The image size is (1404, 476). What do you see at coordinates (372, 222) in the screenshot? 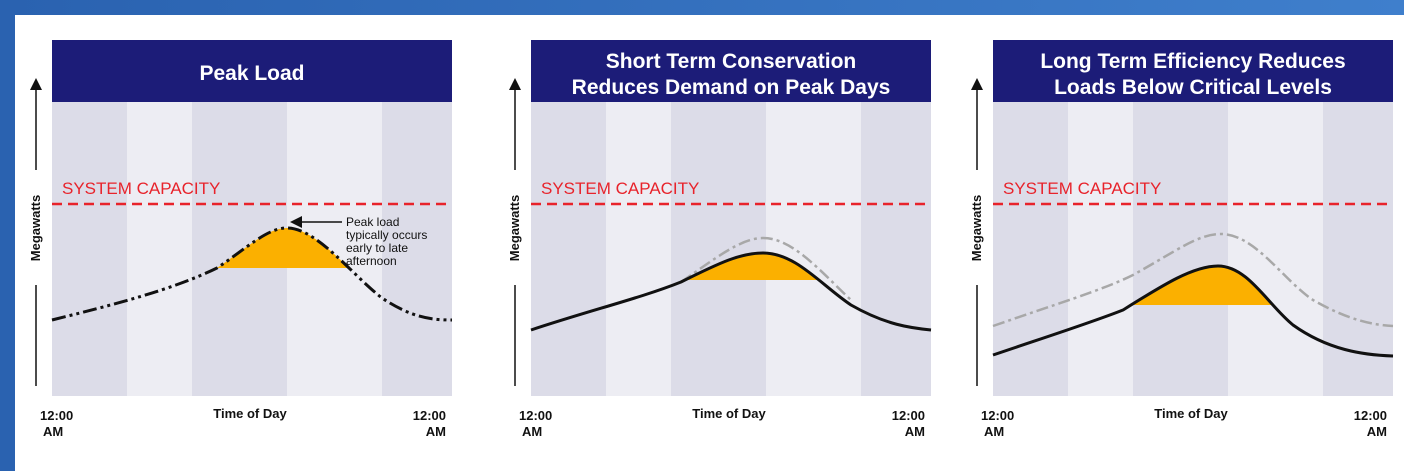
I see `annotation: Peak load` at bounding box center [372, 222].